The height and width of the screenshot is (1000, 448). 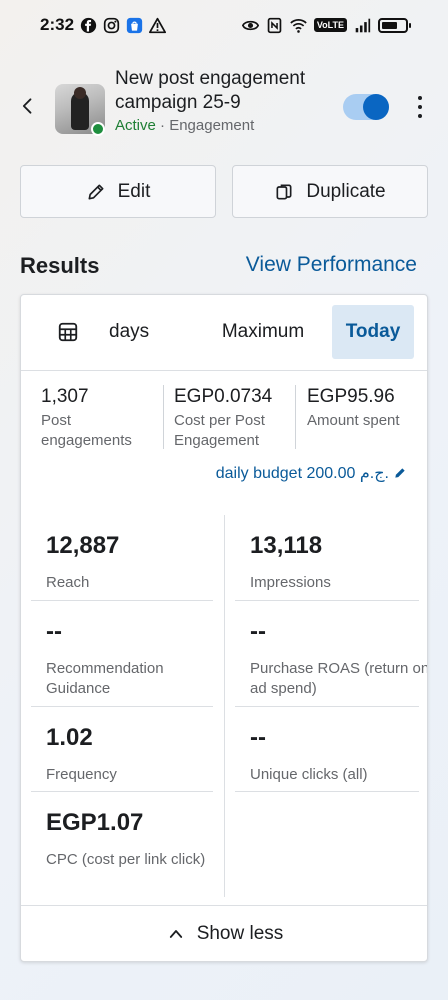 I want to click on campaign-objective: Engagement, so click(x=212, y=125).